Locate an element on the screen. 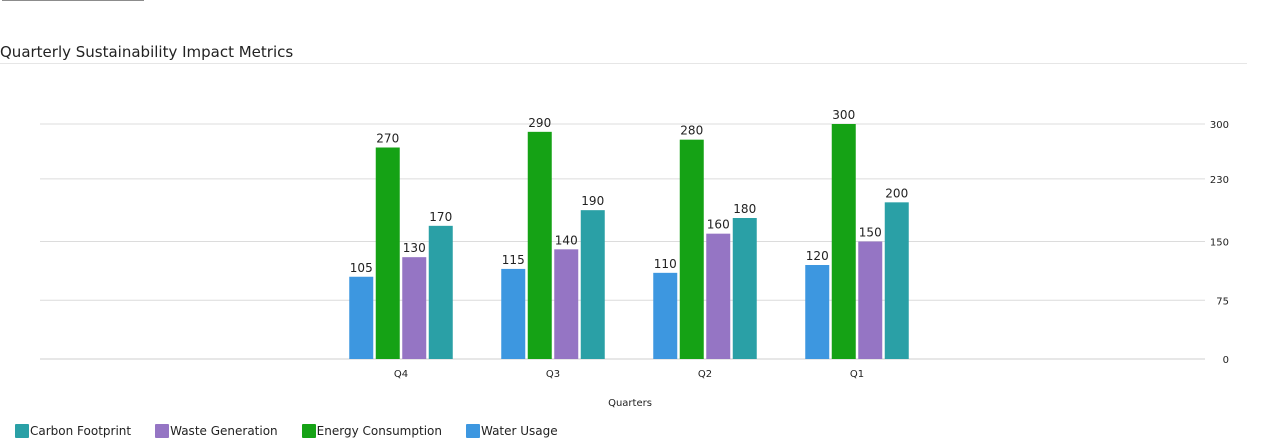 The height and width of the screenshot is (446, 1280). x-tick-label: Q1 is located at coordinates (857, 374).